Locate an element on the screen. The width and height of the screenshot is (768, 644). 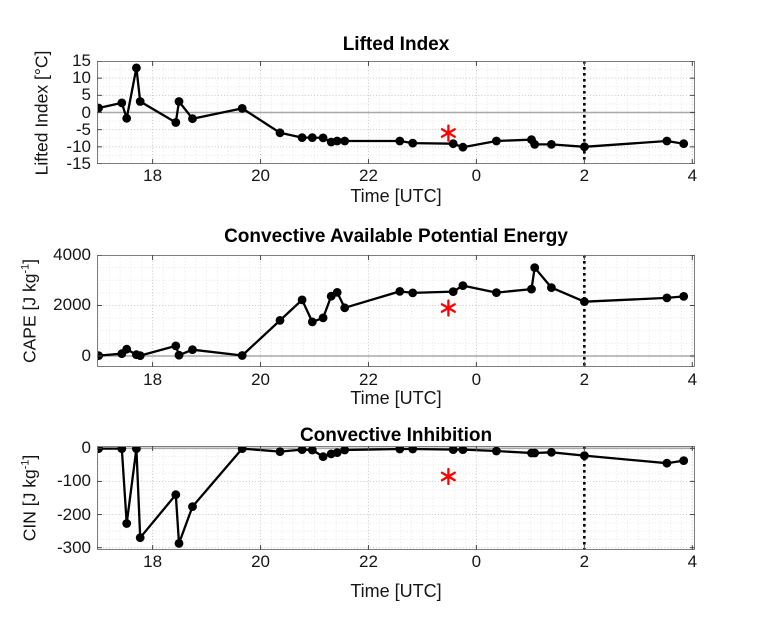
chart-title: Convective Available Potential Energy is located at coordinates (396, 236).